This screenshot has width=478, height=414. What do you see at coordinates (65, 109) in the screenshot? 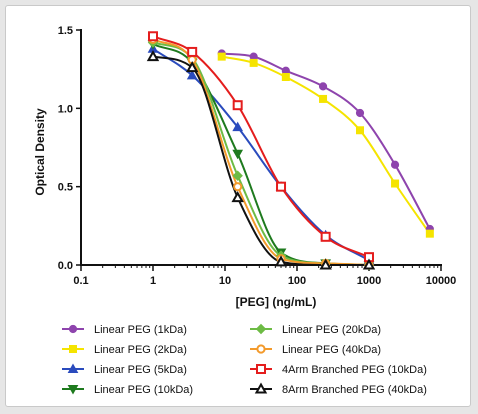
I see `y-tick-label: 1.0` at bounding box center [65, 109].